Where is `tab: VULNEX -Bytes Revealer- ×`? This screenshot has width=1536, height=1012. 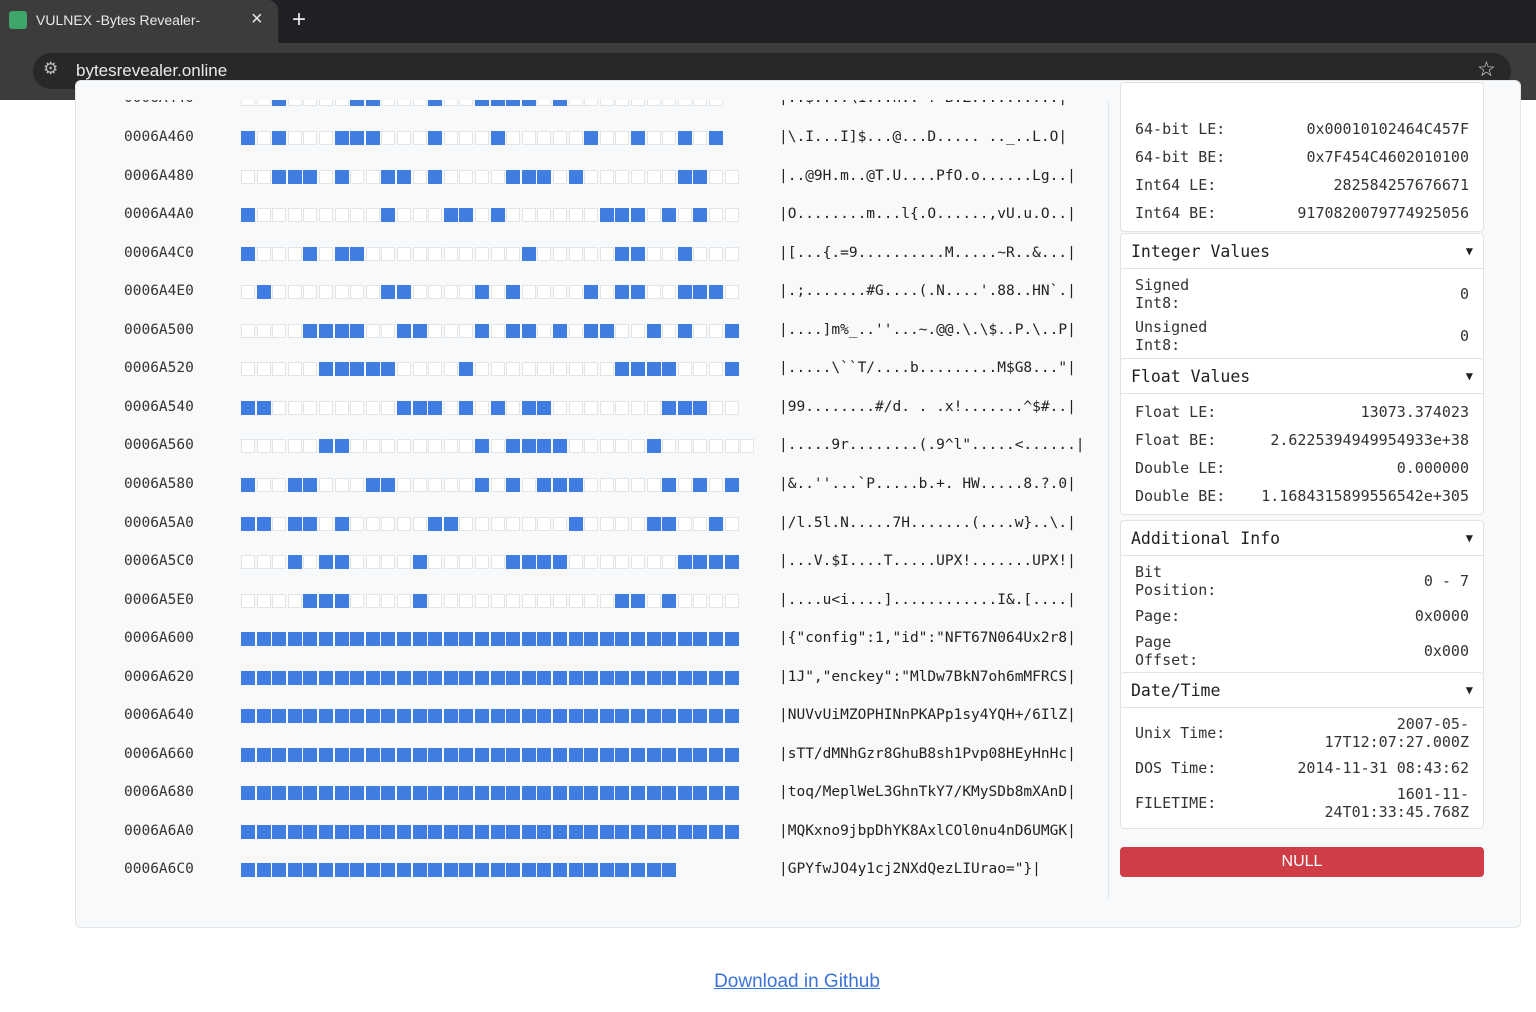
tab: VULNEX -Bytes Revealer- × is located at coordinates (139, 21).